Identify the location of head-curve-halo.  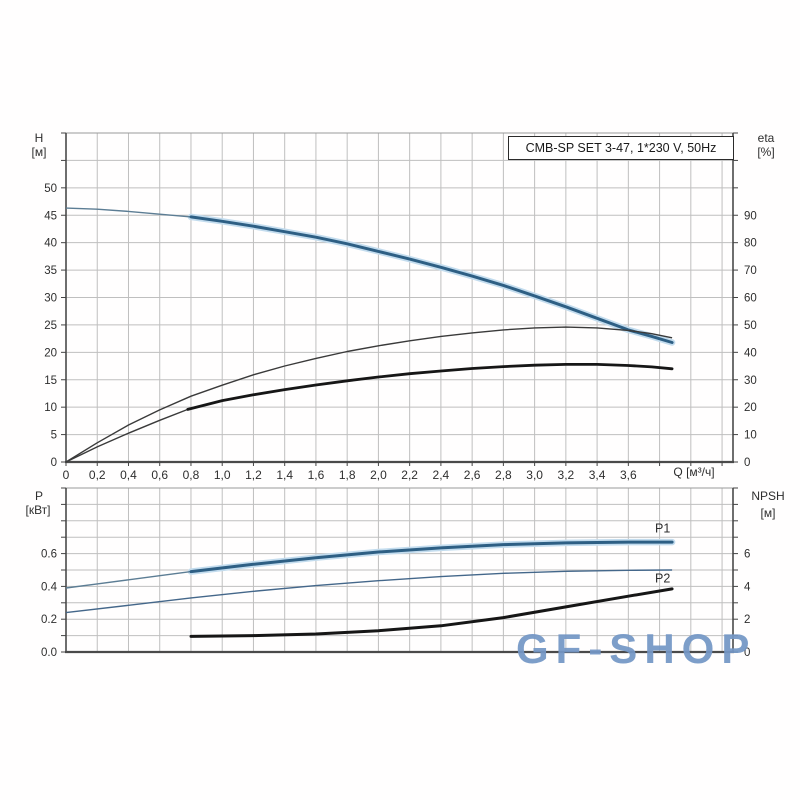
(431, 279).